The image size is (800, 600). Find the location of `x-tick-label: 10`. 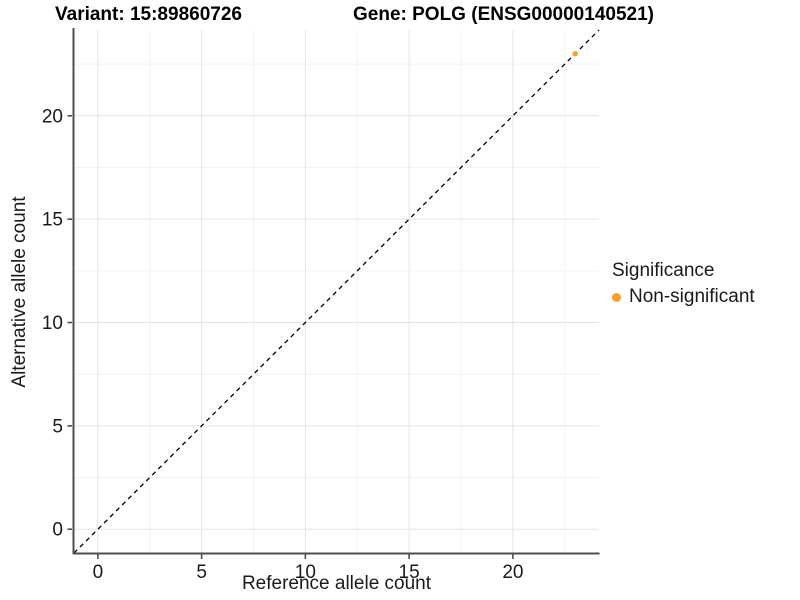

x-tick-label: 10 is located at coordinates (305, 572).